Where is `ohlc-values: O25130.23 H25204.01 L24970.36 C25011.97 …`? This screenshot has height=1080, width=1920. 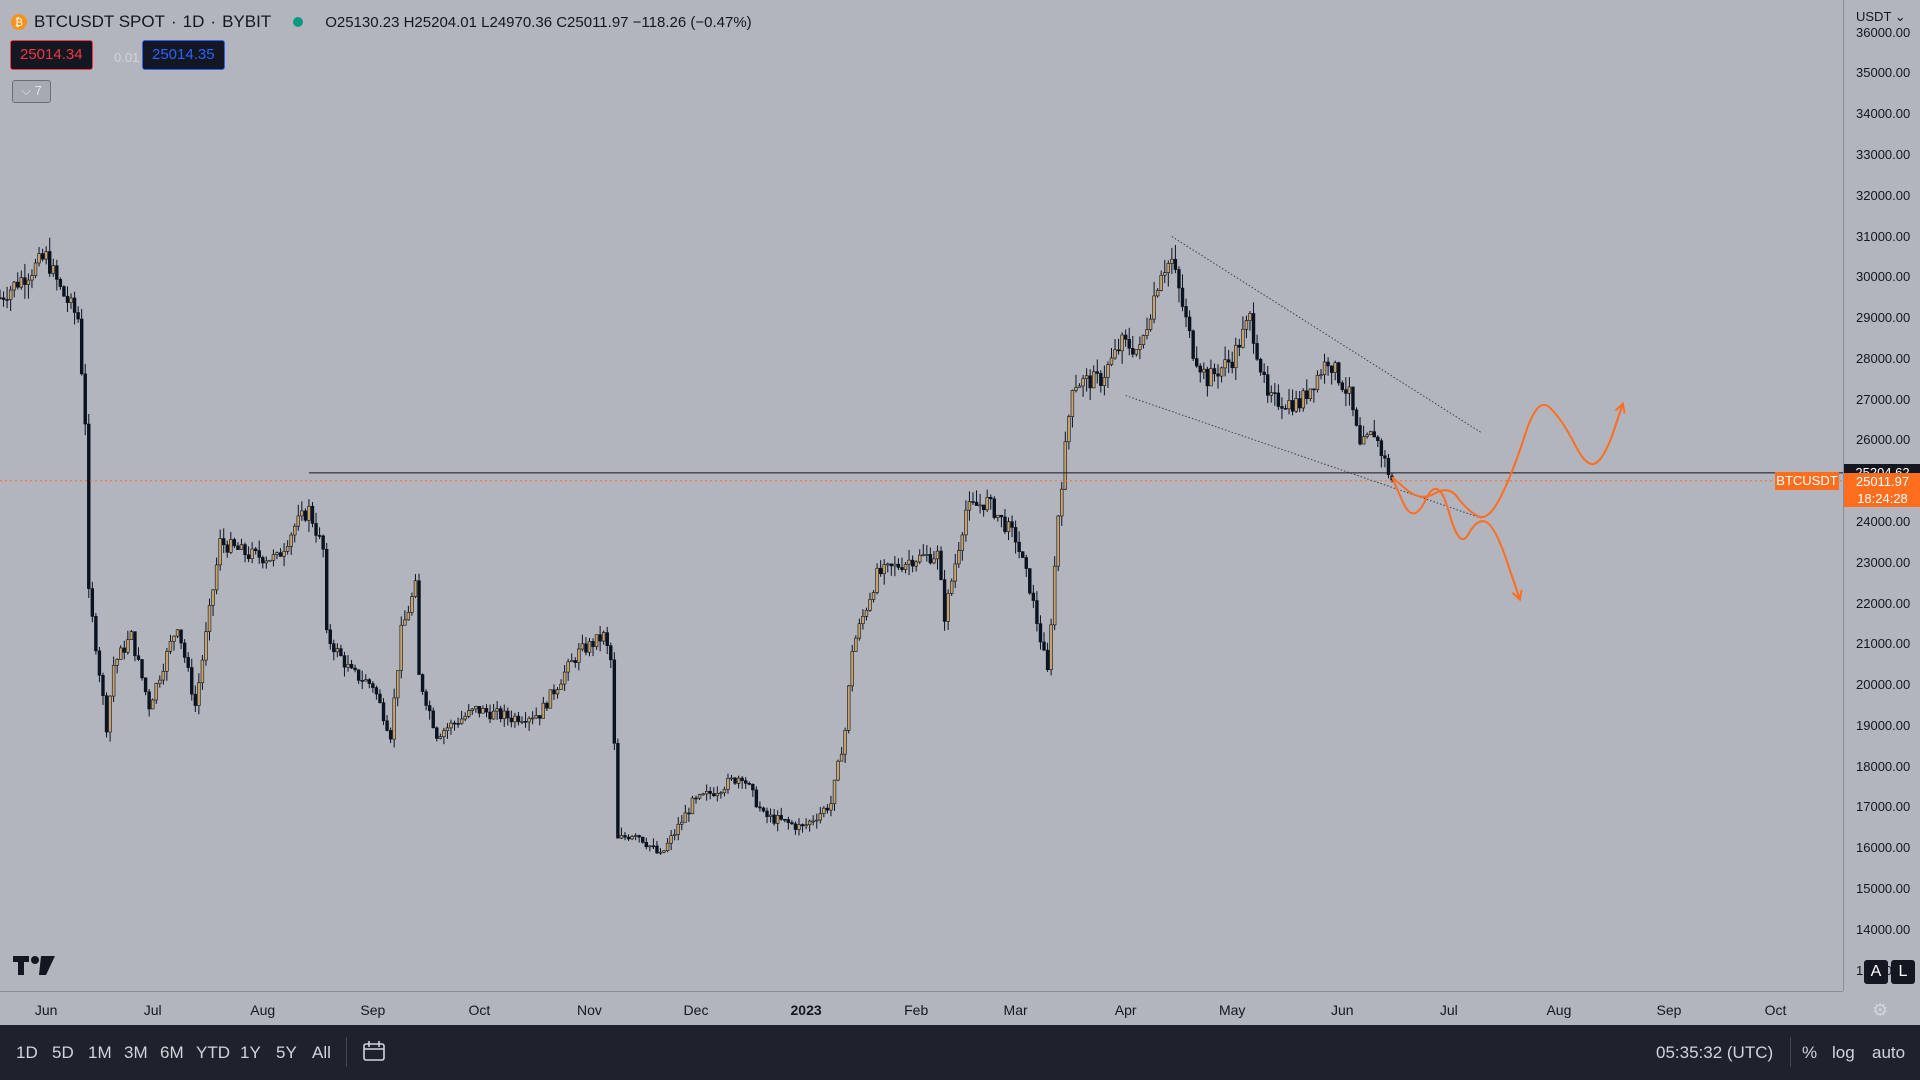
ohlc-values: O25130.23 H25204.01 L24970.36 C25011.97 … is located at coordinates (538, 22).